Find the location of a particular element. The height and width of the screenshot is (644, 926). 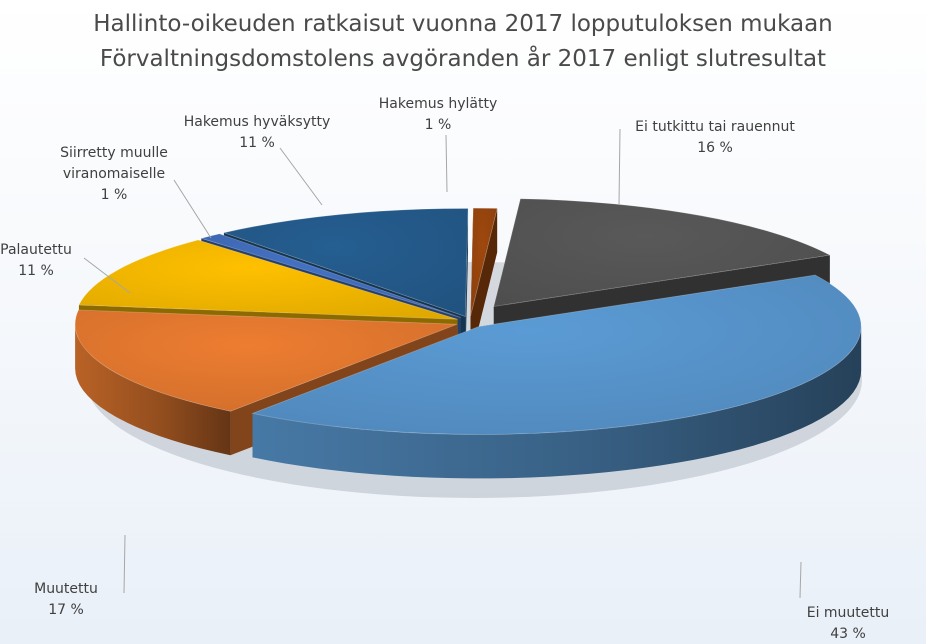

slice-label-name: Siirretty muulle is located at coordinates (114, 153).